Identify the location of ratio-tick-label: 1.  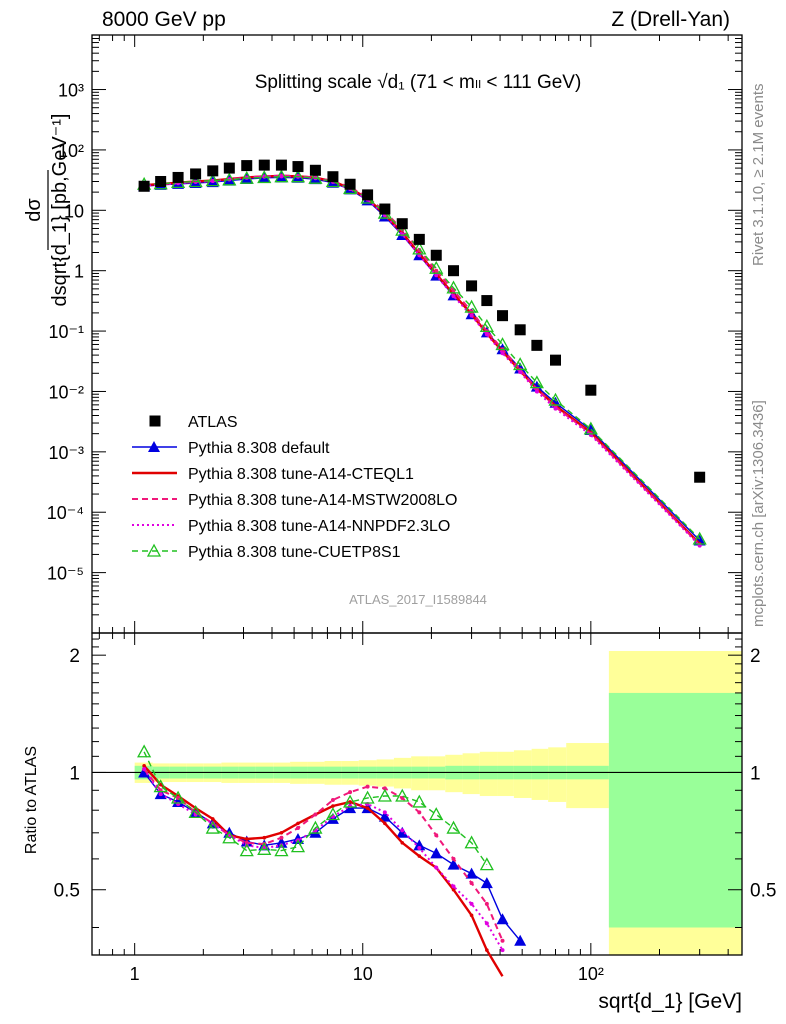
(74, 773).